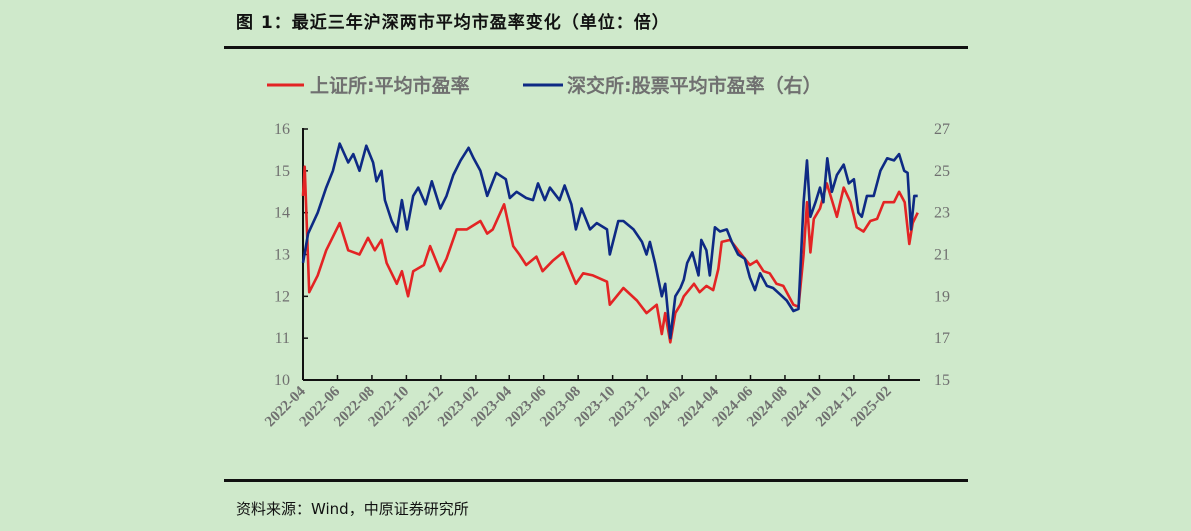  I want to click on right-tick-label: 23, so click(942, 213).